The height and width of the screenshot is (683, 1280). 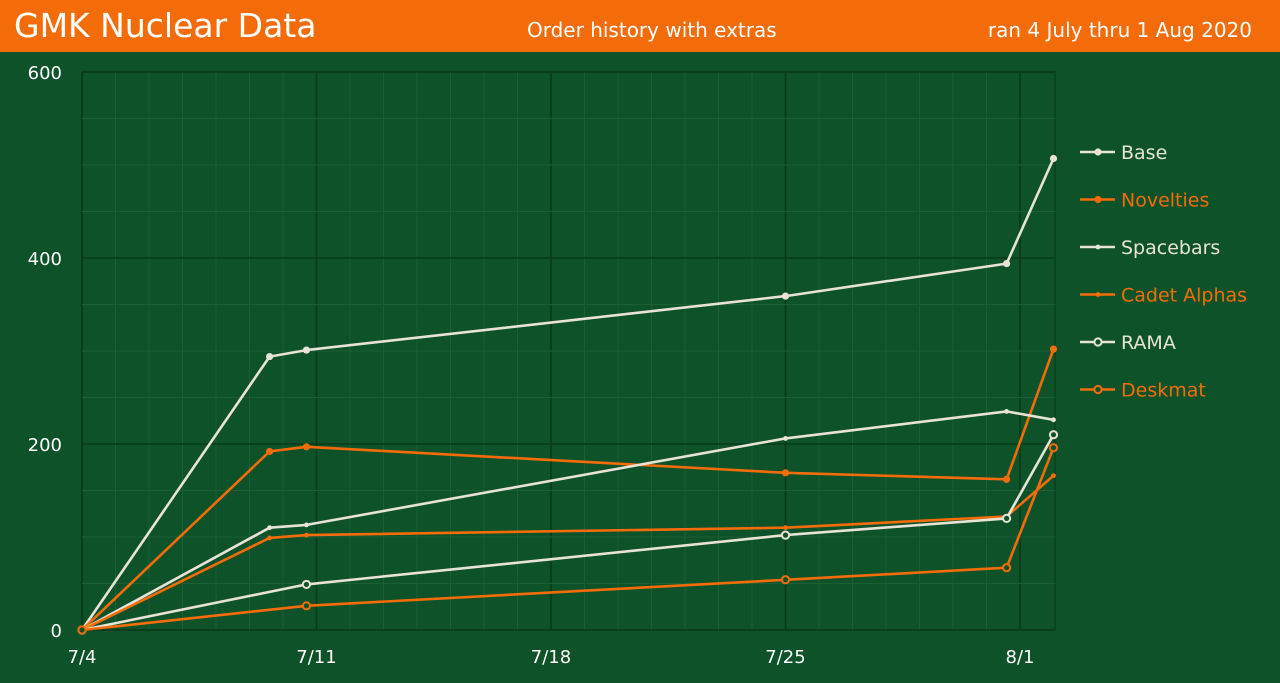 I want to click on legend-label: Cadet Alphas, so click(x=1184, y=296).